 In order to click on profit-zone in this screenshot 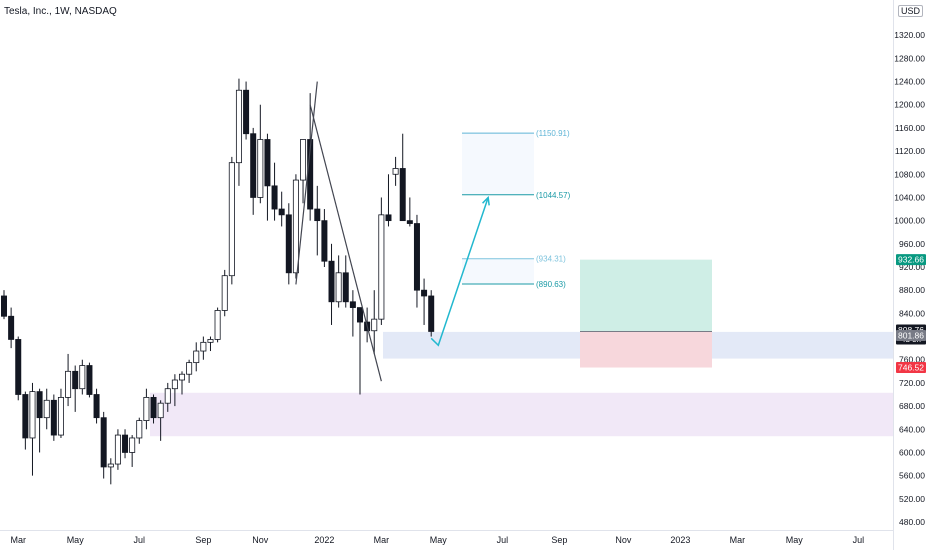, I will do `click(646, 295)`.